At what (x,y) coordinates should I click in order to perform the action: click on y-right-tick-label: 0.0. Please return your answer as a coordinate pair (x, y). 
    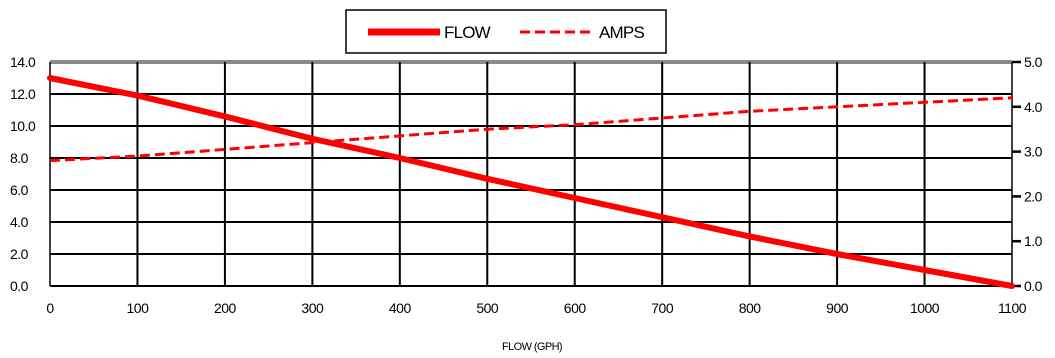
    Looking at the image, I should click on (1033, 286).